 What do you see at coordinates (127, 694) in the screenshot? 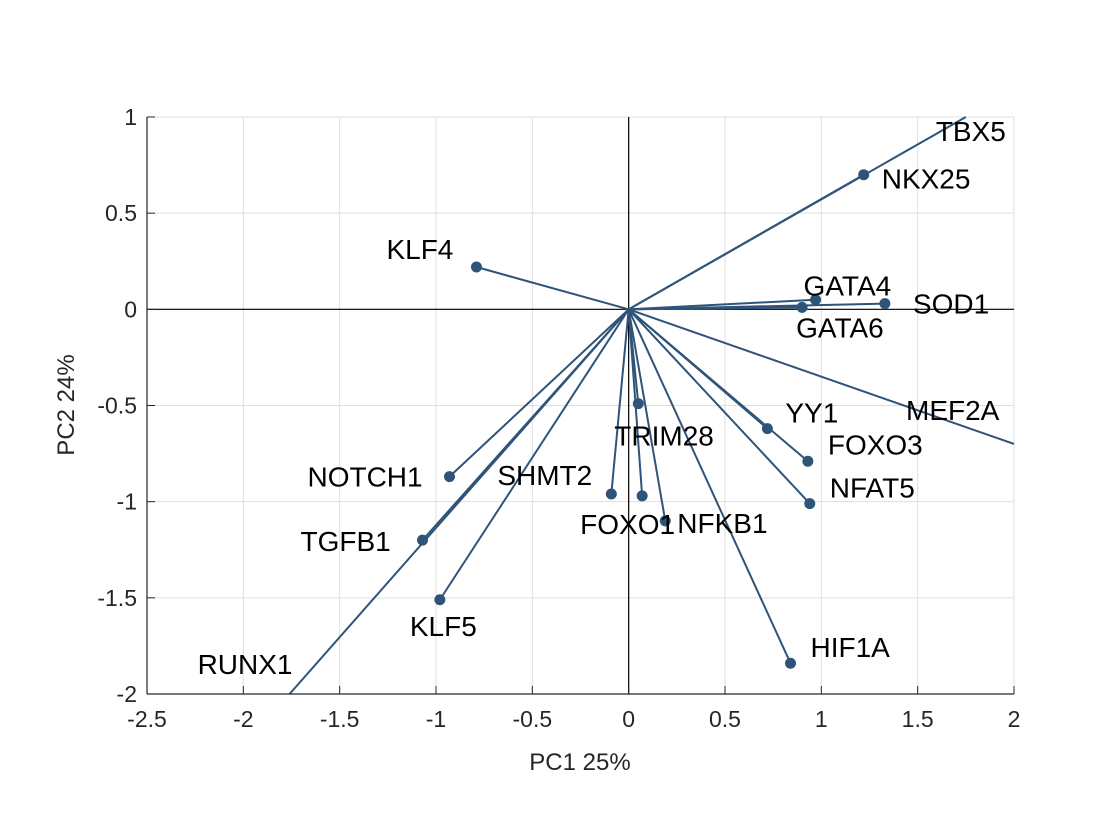
I see `y-tick-label: -2` at bounding box center [127, 694].